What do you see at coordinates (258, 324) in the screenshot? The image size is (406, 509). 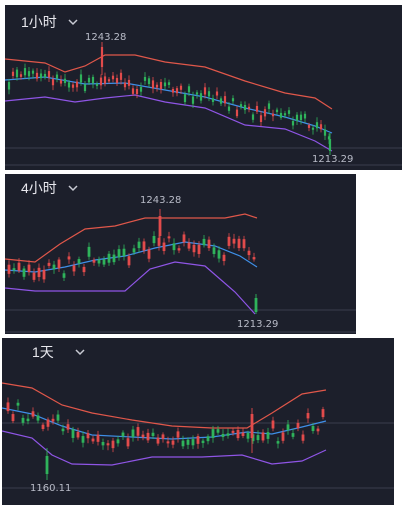 I see `low-price-label-4h: 1213.29` at bounding box center [258, 324].